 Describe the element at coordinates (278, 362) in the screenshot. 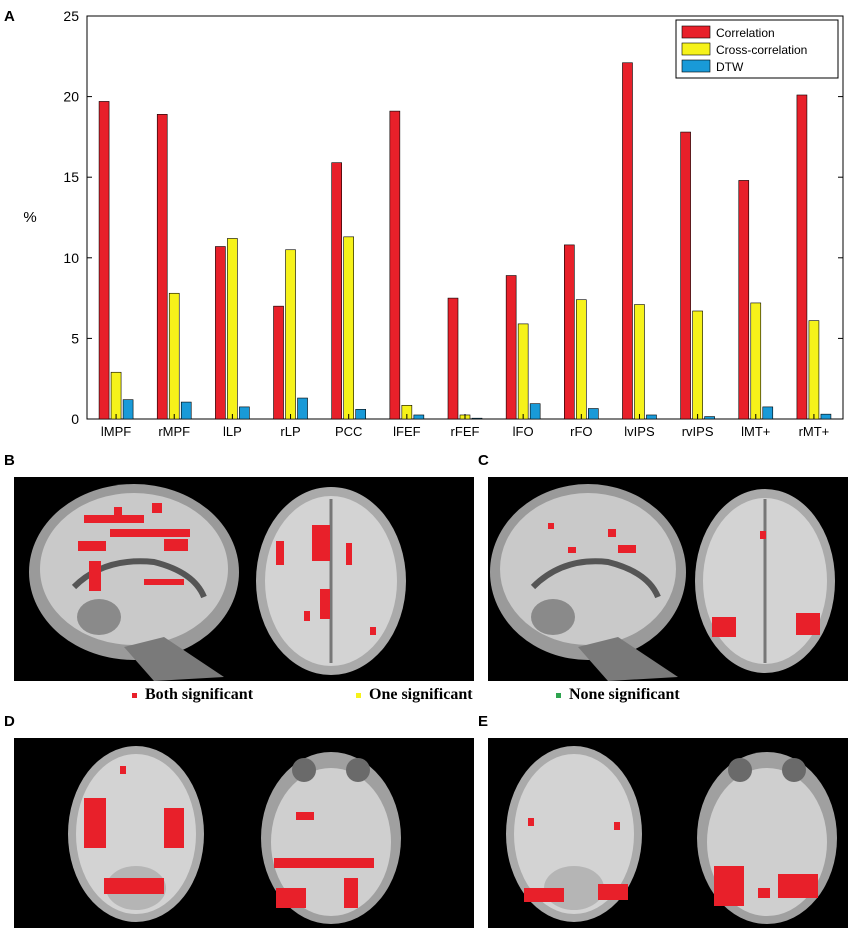

I see `bar-correlation-rLP` at that location.